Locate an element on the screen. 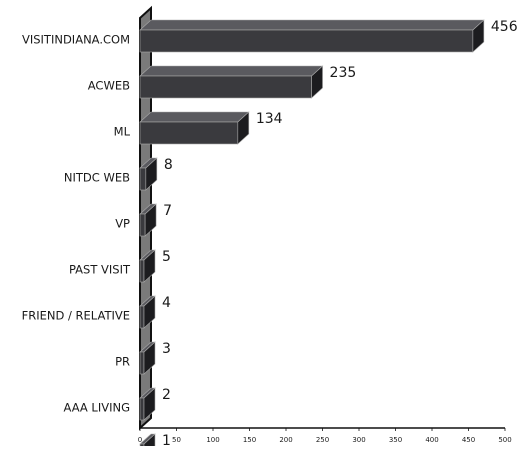  data-label-2: 134 is located at coordinates (269, 119).